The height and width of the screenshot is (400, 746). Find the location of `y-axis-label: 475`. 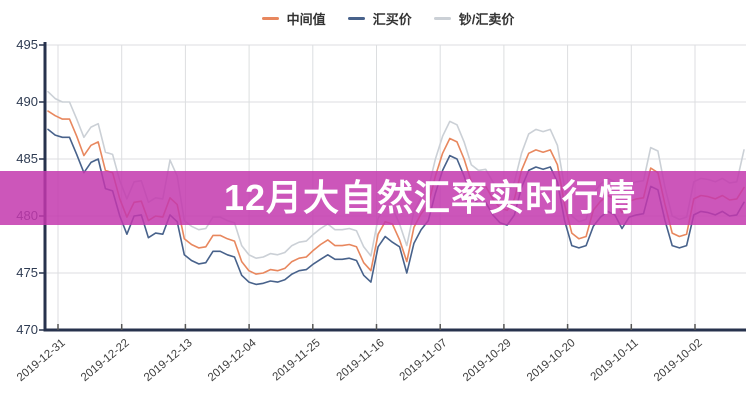

y-axis-label: 475 is located at coordinates (27, 272).